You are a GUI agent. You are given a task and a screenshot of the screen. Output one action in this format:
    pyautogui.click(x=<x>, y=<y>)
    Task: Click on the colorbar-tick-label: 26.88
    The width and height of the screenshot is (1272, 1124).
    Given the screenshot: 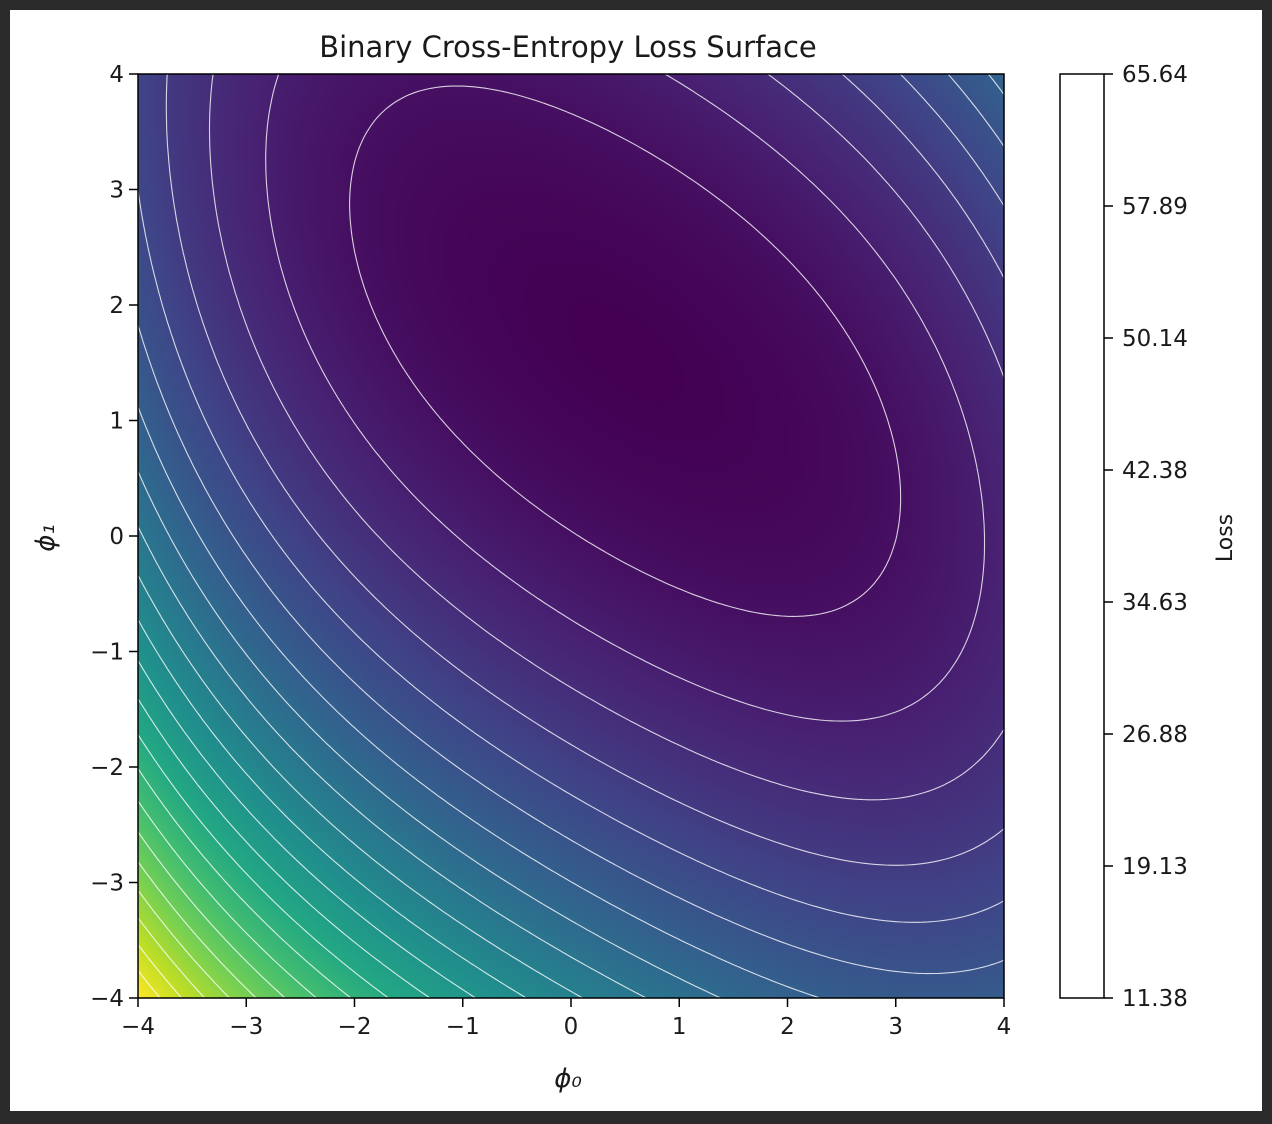 What is the action you would take?
    pyautogui.click(x=1155, y=735)
    